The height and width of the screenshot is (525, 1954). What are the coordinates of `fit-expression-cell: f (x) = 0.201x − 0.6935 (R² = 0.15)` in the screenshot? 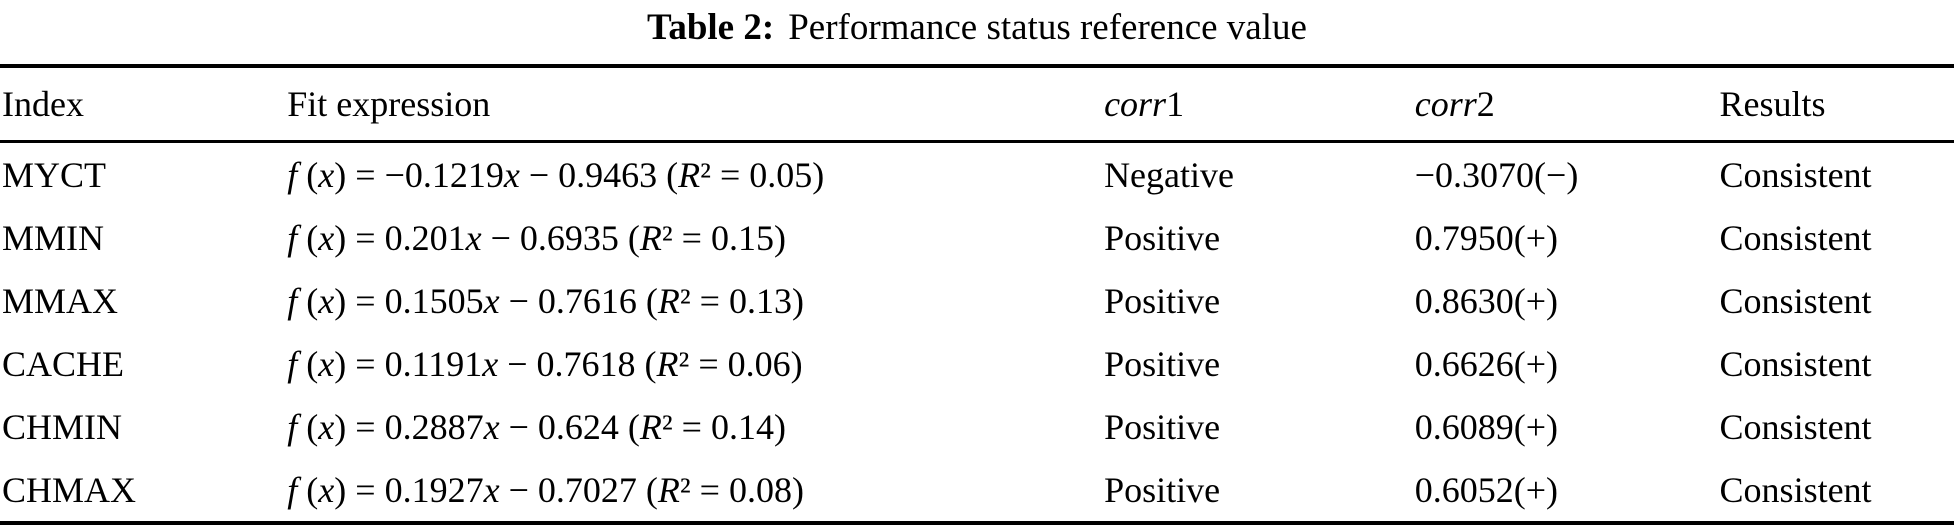 It's located at (536, 237).